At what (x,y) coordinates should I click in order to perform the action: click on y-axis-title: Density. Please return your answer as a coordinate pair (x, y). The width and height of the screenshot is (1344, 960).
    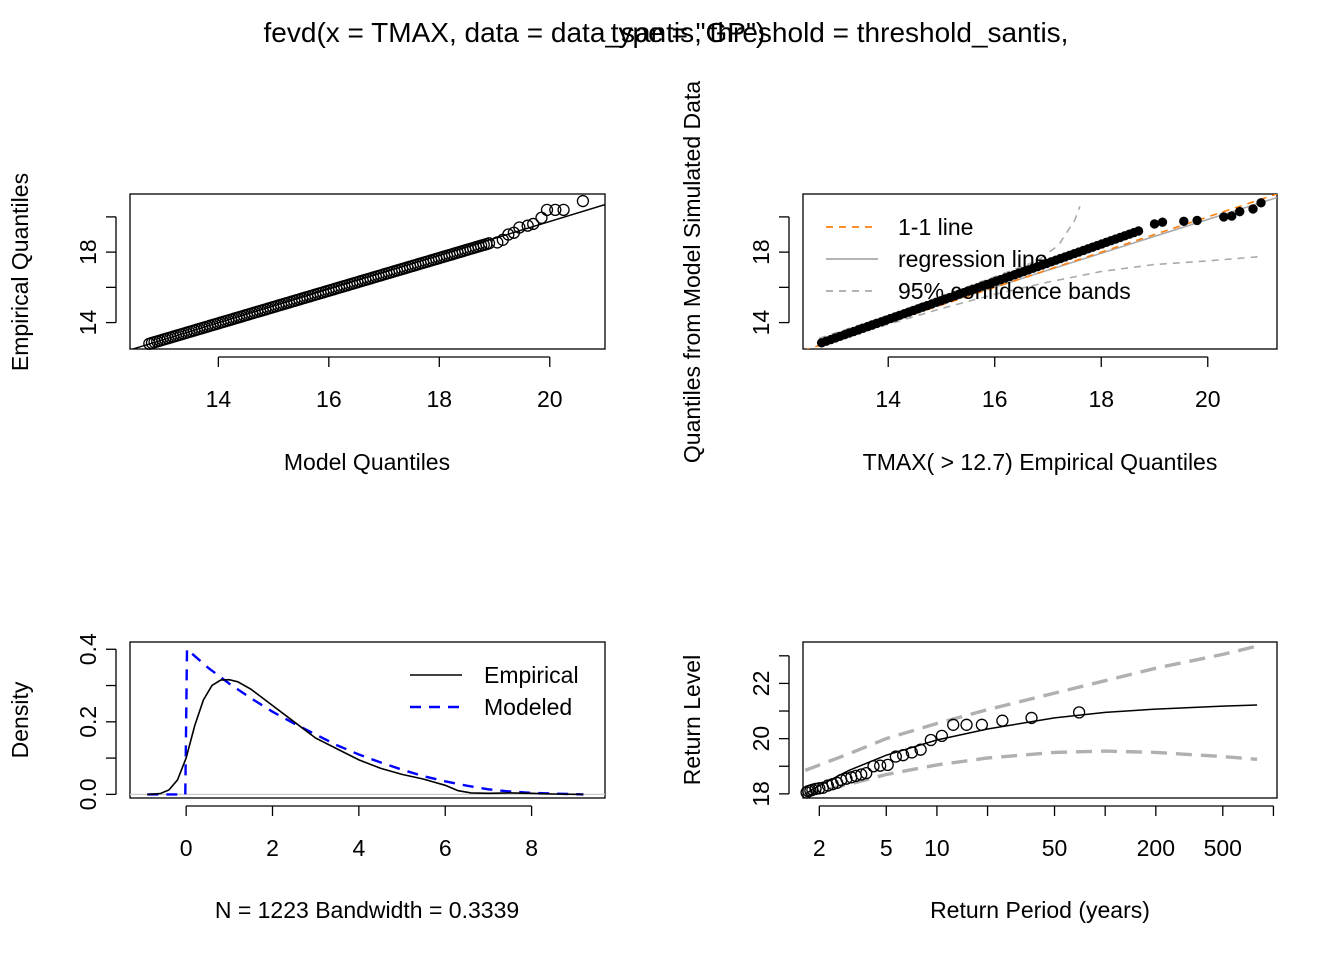
    Looking at the image, I should click on (20, 719).